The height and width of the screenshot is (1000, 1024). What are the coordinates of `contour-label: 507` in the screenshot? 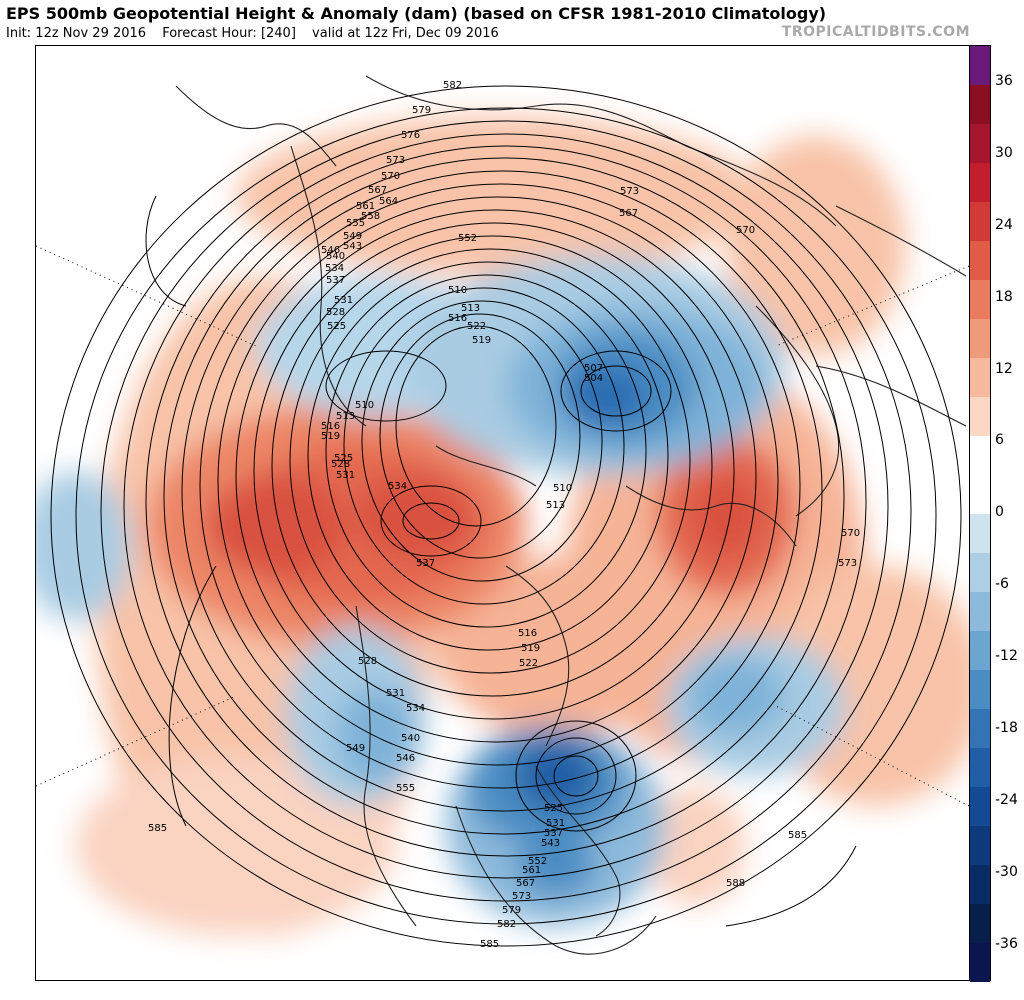 It's located at (593, 368).